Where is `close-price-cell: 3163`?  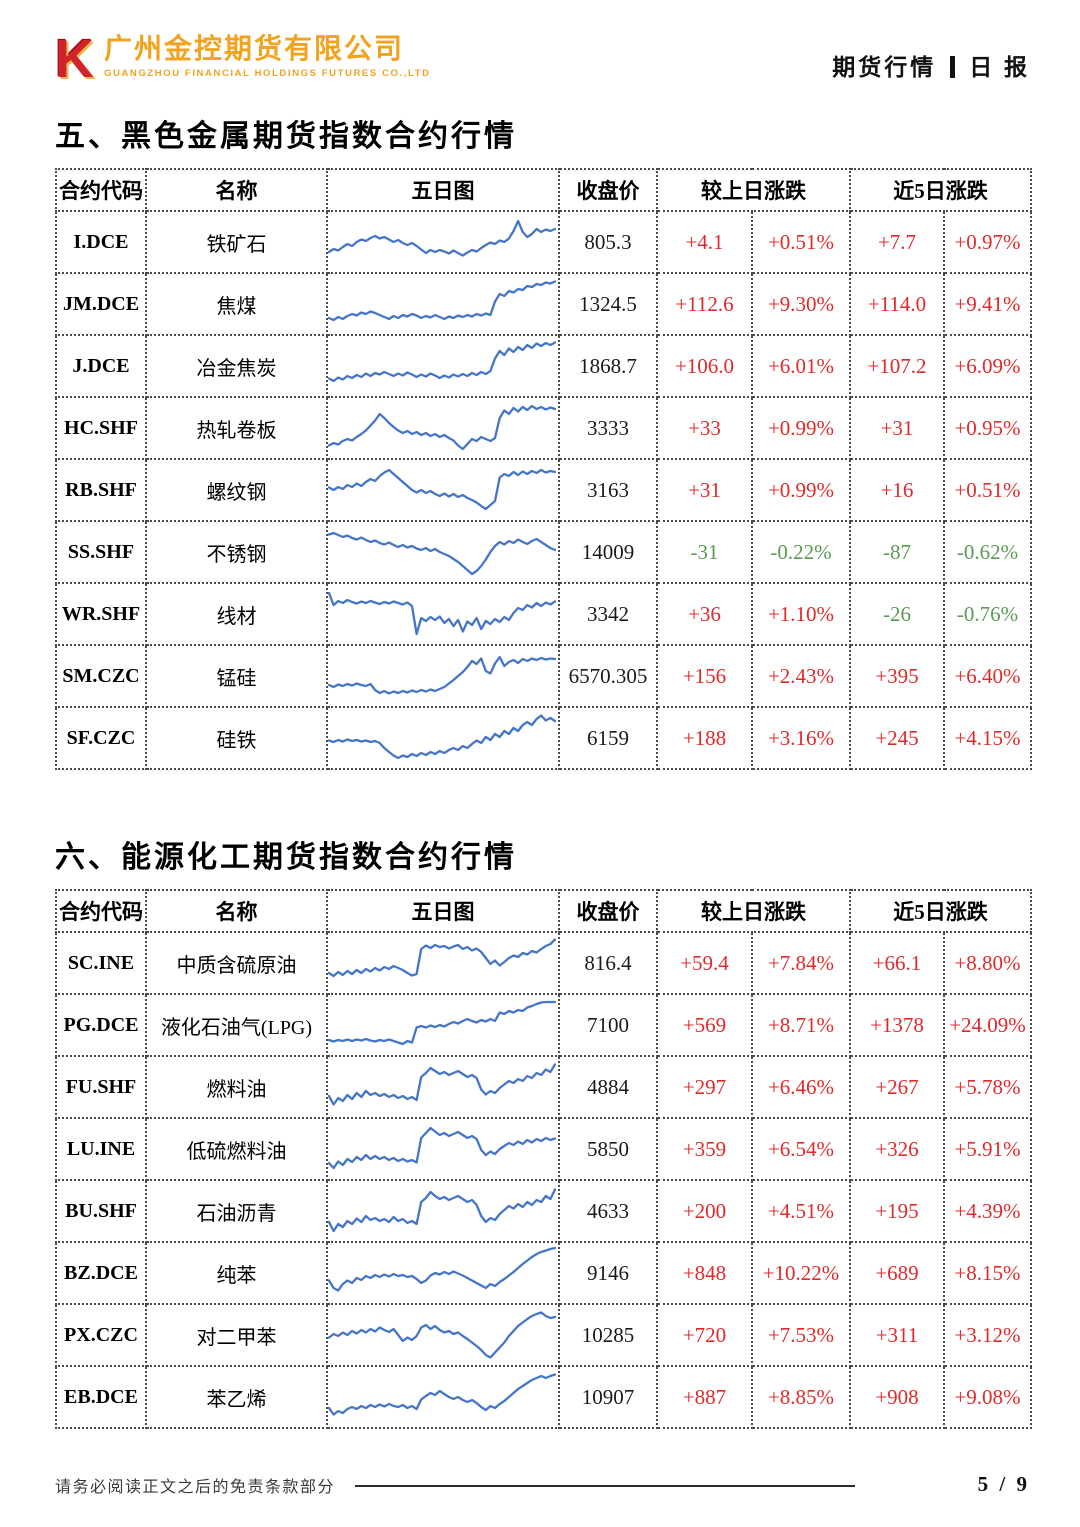
close-price-cell: 3163 is located at coordinates (608, 490).